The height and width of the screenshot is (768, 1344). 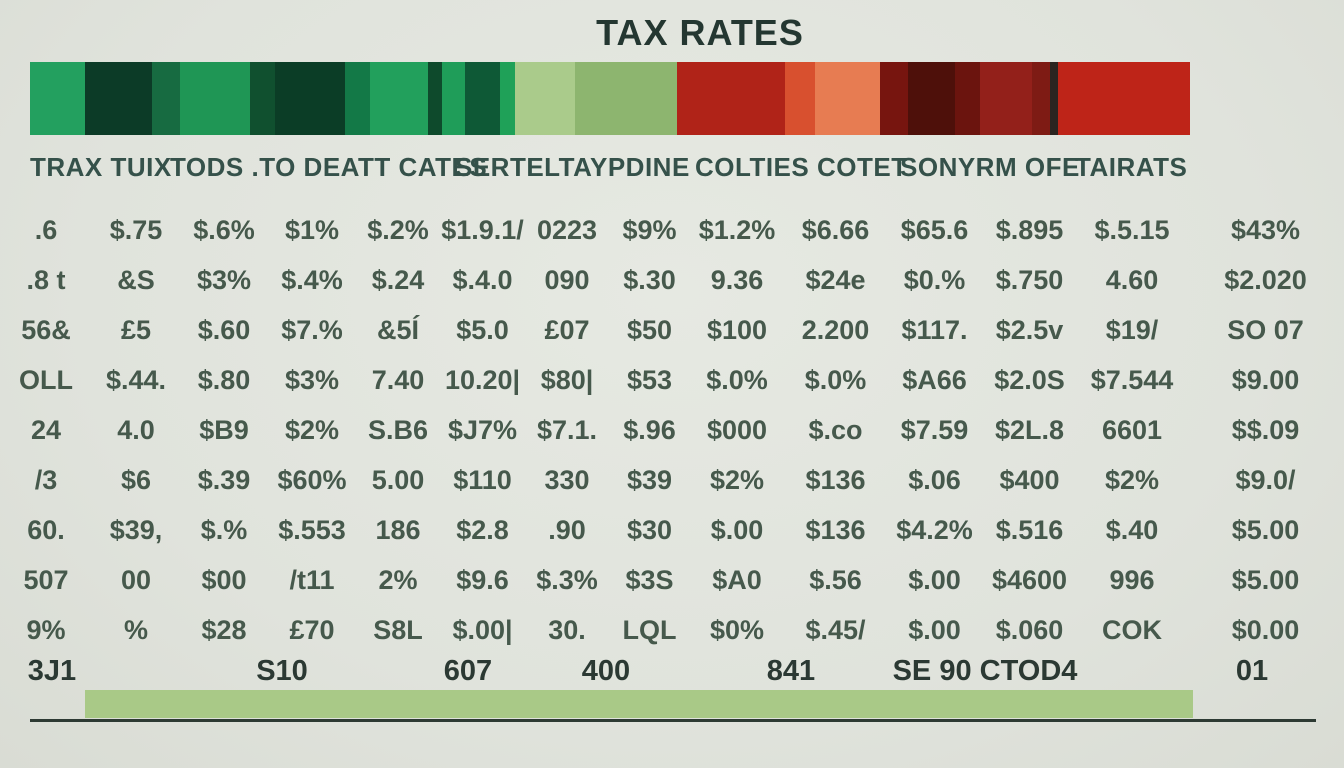 I want to click on table-cell: 60., so click(x=46, y=529).